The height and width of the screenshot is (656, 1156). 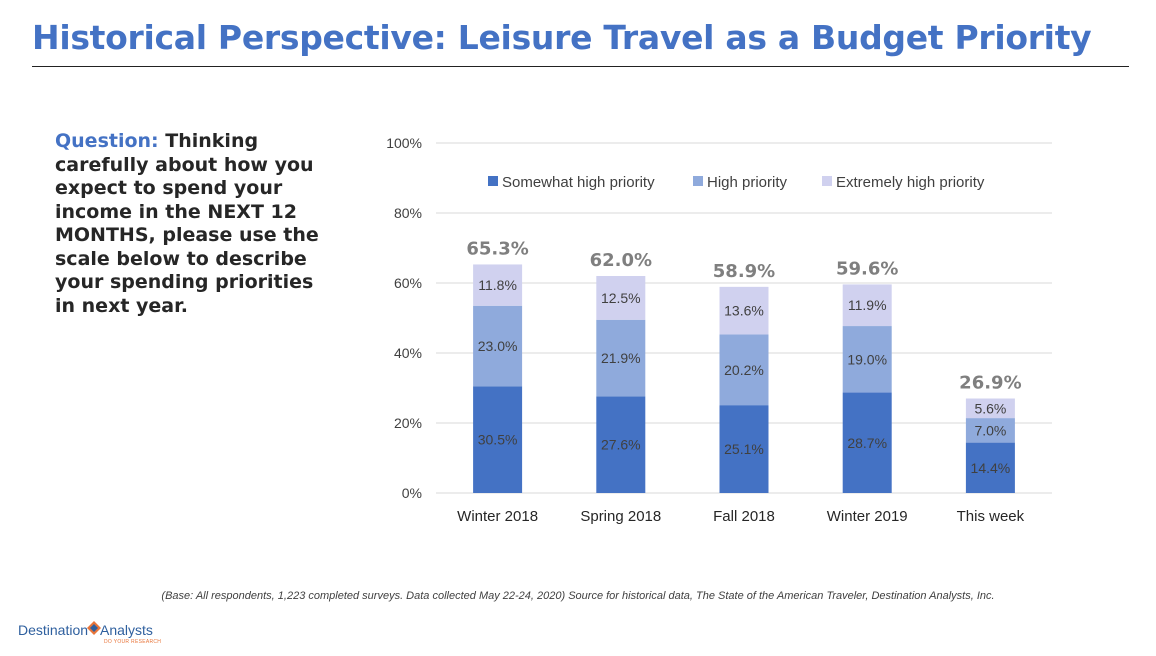 What do you see at coordinates (620, 516) in the screenshot?
I see `x-tick-label: Spring 2018` at bounding box center [620, 516].